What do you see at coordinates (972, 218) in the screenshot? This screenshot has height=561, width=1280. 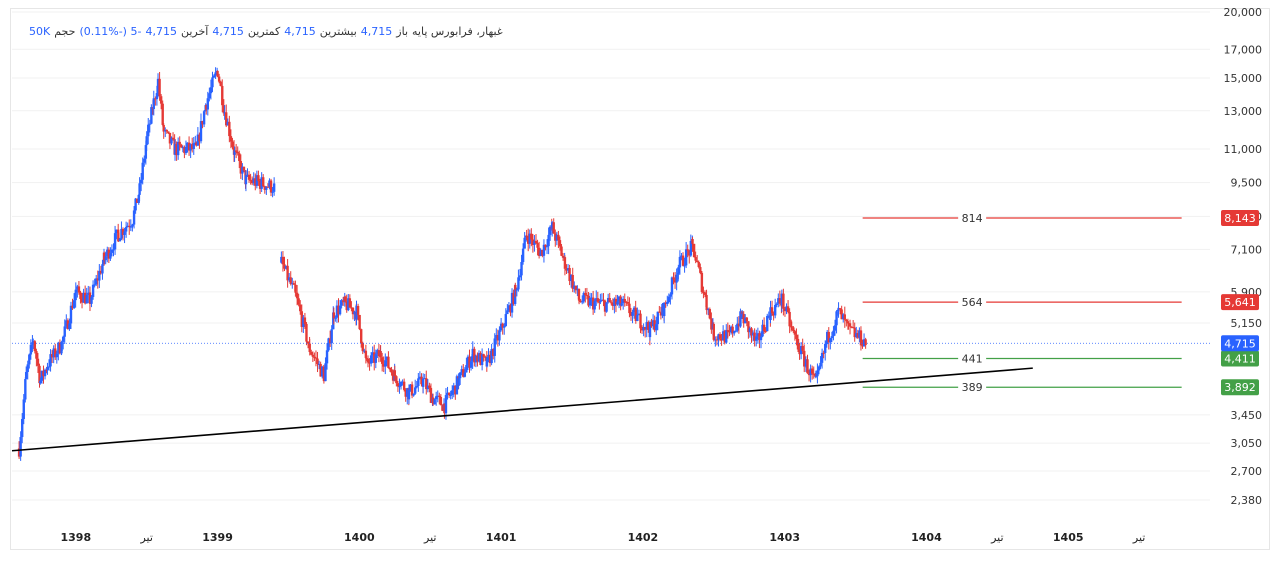 I see `level-diff-label: 814` at bounding box center [972, 218].